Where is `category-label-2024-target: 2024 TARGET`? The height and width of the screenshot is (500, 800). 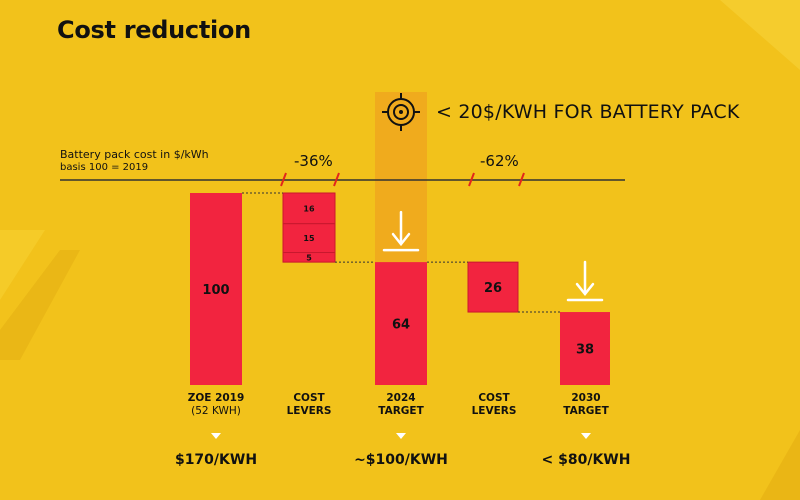 category-label-2024-target: 2024 TARGET is located at coordinates (401, 405).